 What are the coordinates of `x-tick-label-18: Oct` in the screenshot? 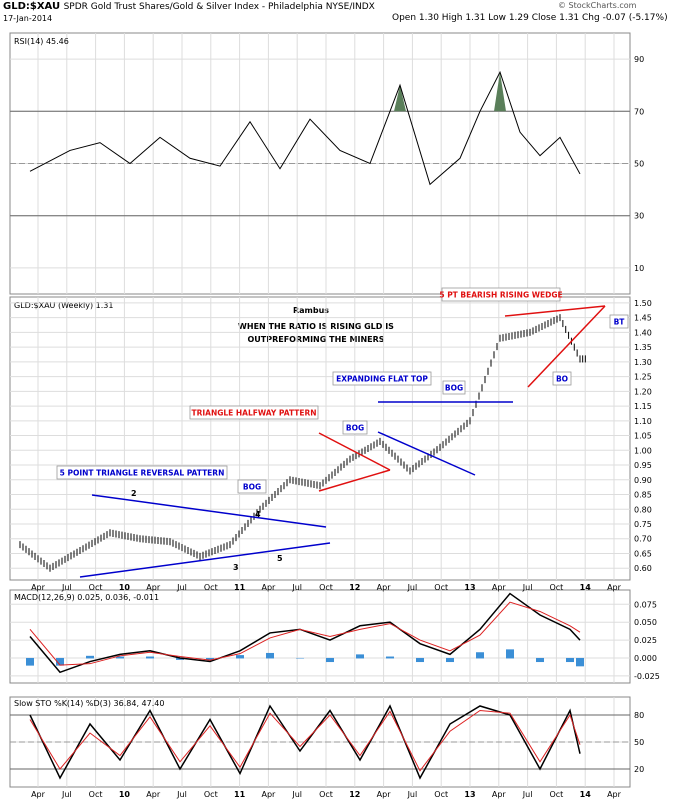 It's located at (556, 587).